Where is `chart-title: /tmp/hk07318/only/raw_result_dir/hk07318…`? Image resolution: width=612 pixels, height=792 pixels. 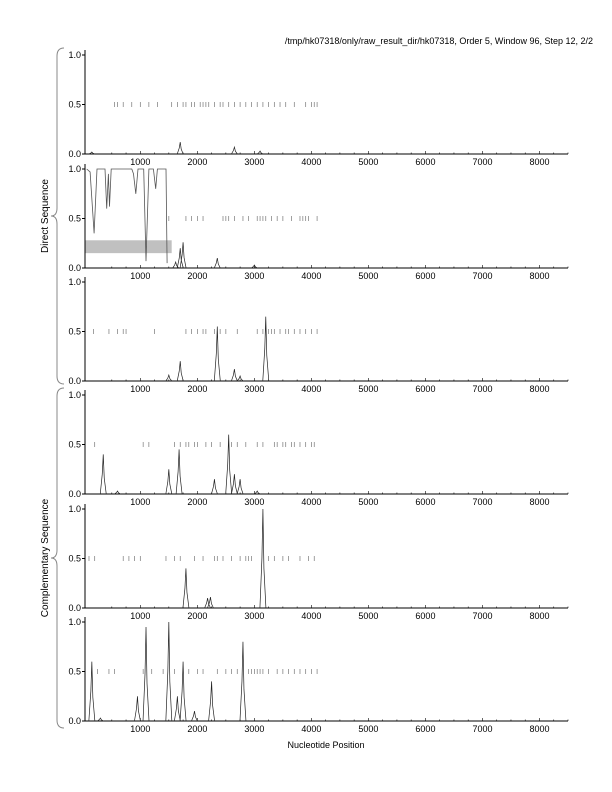
chart-title: /tmp/hk07318/only/raw_result_dir/hk07318… is located at coordinates (439, 41).